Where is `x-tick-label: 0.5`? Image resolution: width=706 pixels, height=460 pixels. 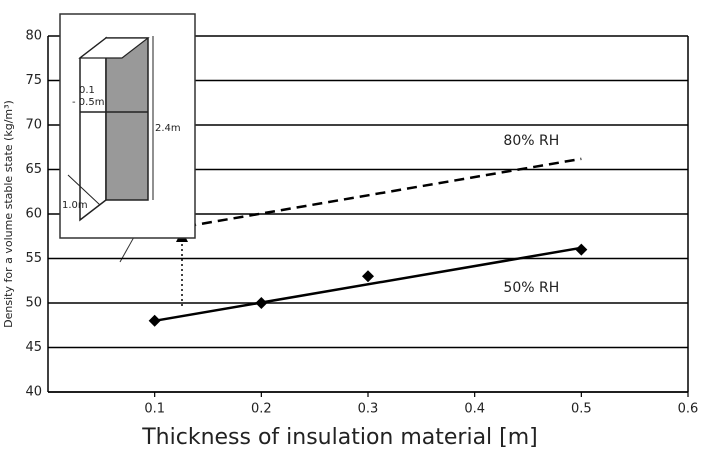
x-tick-label: 0.5 is located at coordinates (581, 409).